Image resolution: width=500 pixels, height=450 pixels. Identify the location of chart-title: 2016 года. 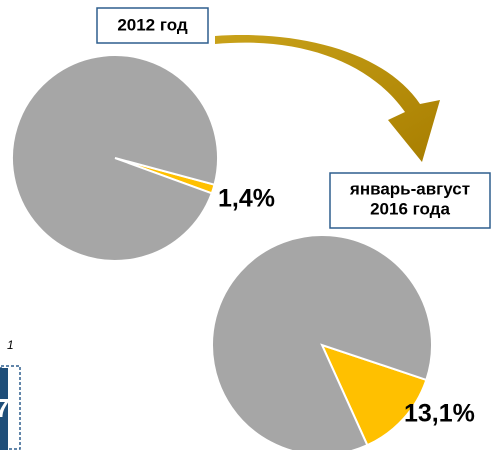
(410, 208).